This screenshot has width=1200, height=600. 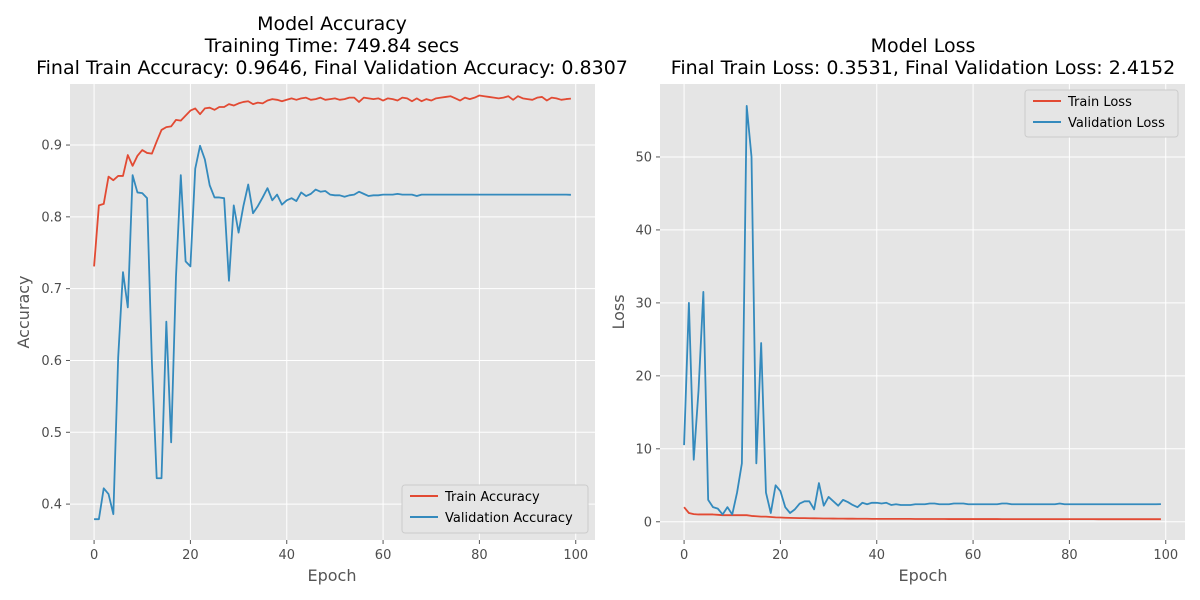 What do you see at coordinates (923, 575) in the screenshot?
I see `loss-x-axis-label: Epoch` at bounding box center [923, 575].